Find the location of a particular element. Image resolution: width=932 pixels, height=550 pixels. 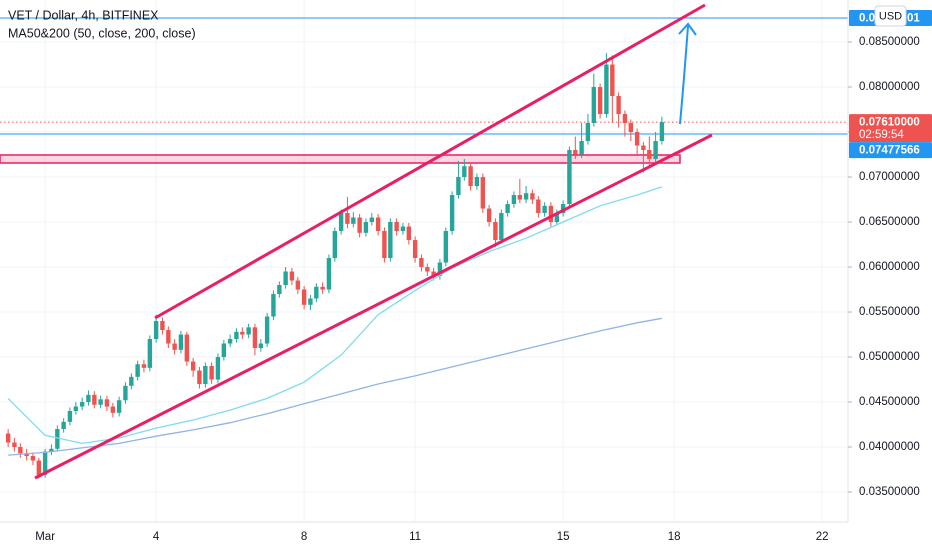

y-tick-label: 0.05500000 is located at coordinates (889, 312).